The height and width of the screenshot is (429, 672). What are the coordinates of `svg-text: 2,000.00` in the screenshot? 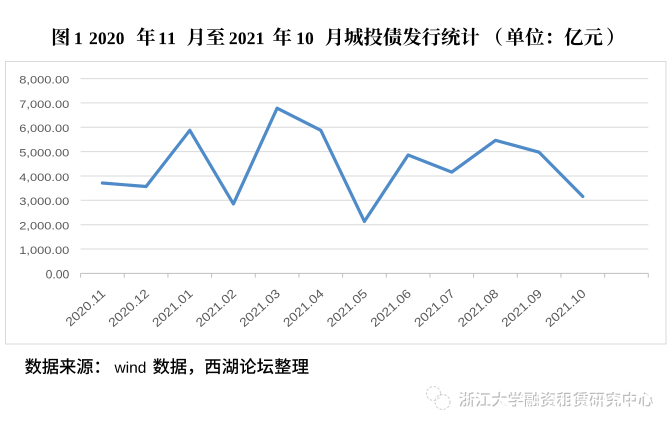 It's located at (44, 225).